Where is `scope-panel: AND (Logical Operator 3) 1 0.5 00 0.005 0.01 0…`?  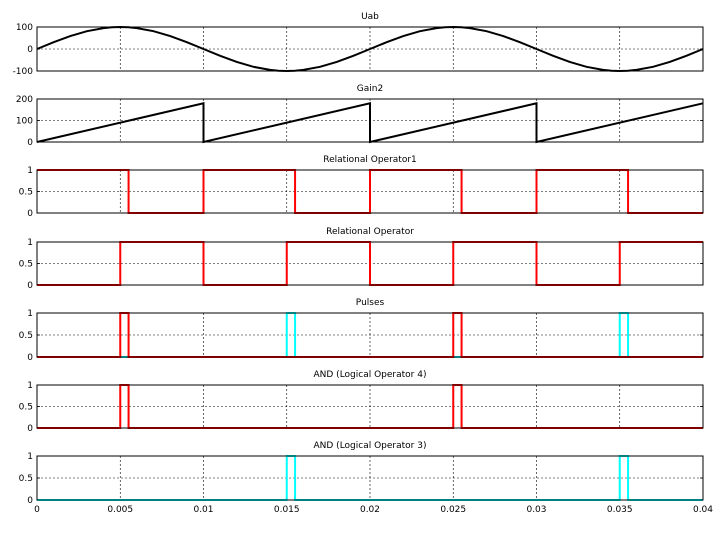
scope-panel: AND (Logical Operator 3) 1 0.5 00 0.005 0.01 0… is located at coordinates (366, 478).